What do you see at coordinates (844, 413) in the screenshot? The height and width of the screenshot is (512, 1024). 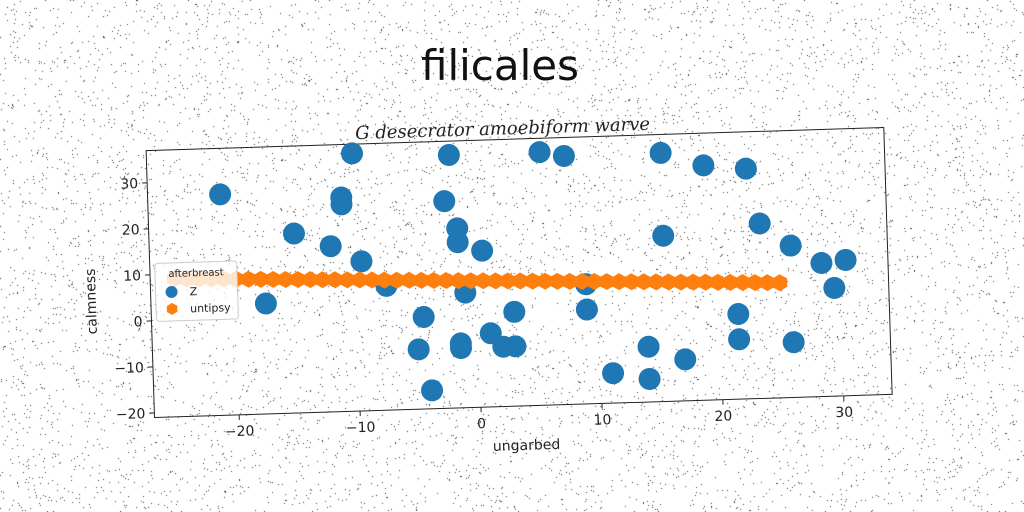 I see `x-tick-label: 30` at bounding box center [844, 413].